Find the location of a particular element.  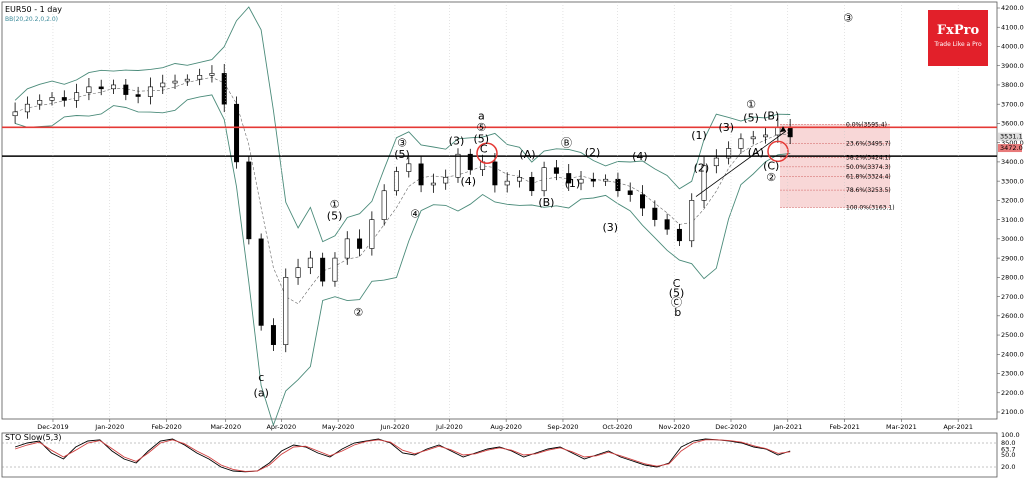

wave-label: (4) is located at coordinates (469, 181).